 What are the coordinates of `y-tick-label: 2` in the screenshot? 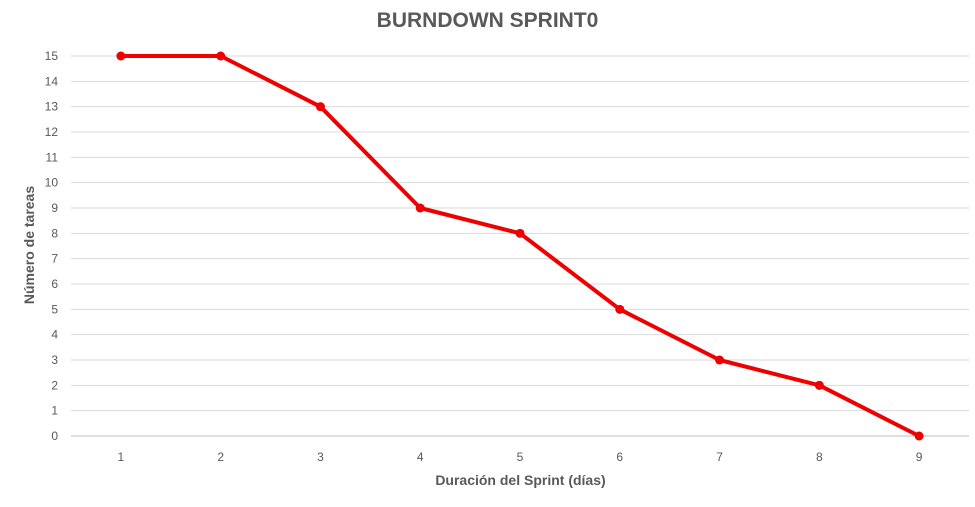 It's located at (54, 385).